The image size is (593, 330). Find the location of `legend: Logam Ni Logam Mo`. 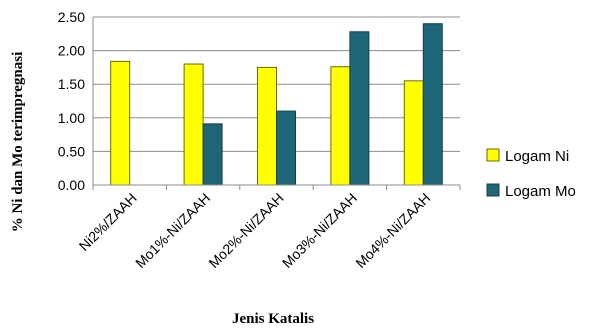

legend: Logam Ni Logam Mo is located at coordinates (531, 174).